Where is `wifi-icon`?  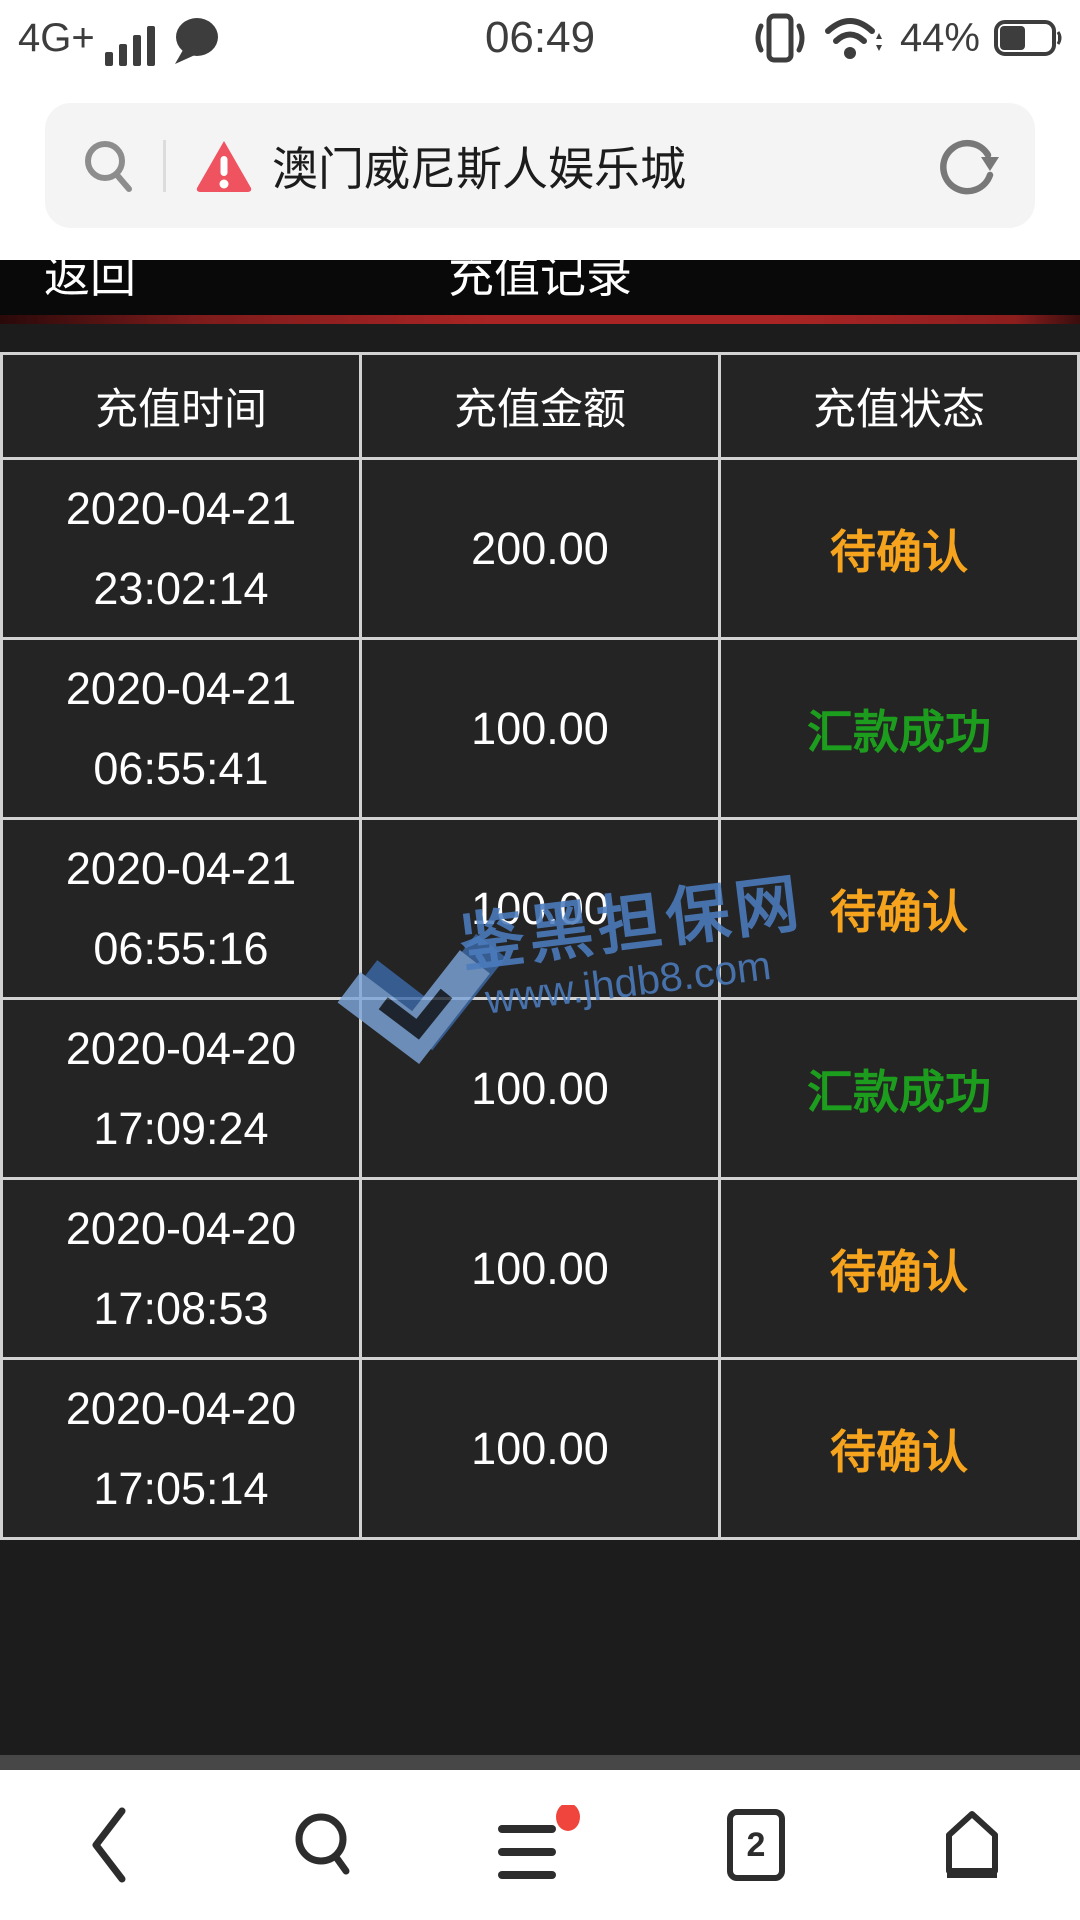
wifi-icon is located at coordinates (853, 38).